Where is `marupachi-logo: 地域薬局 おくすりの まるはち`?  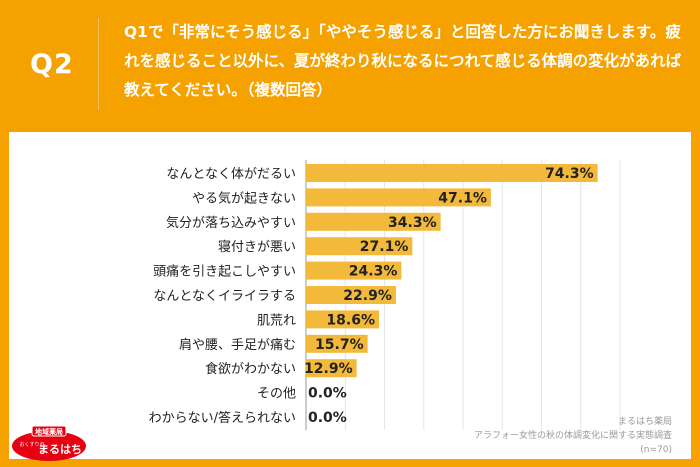
marupachi-logo: 地域薬局 おくすりの まるはち is located at coordinates (49, 443).